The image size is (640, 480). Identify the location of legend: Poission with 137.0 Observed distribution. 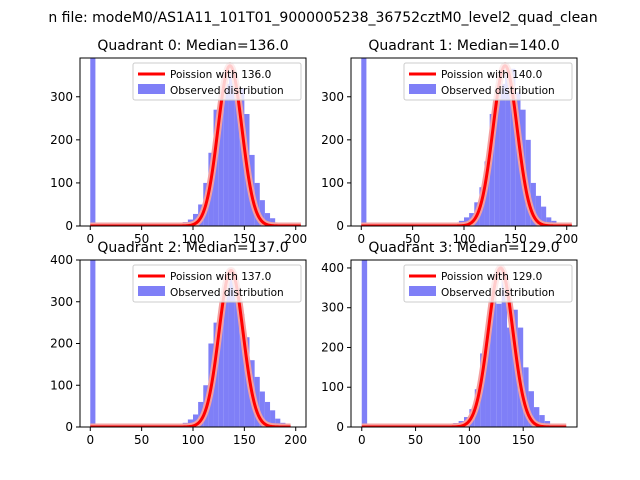
(217, 283).